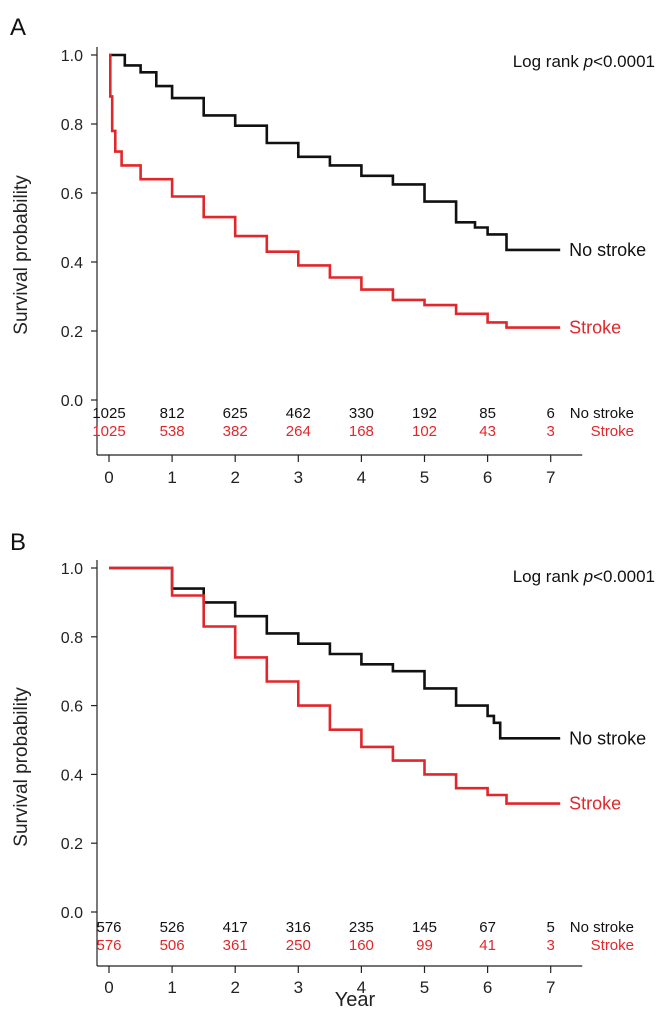 Image resolution: width=662 pixels, height=1030 pixels. I want to click on risk-table-value: 506, so click(172, 945).